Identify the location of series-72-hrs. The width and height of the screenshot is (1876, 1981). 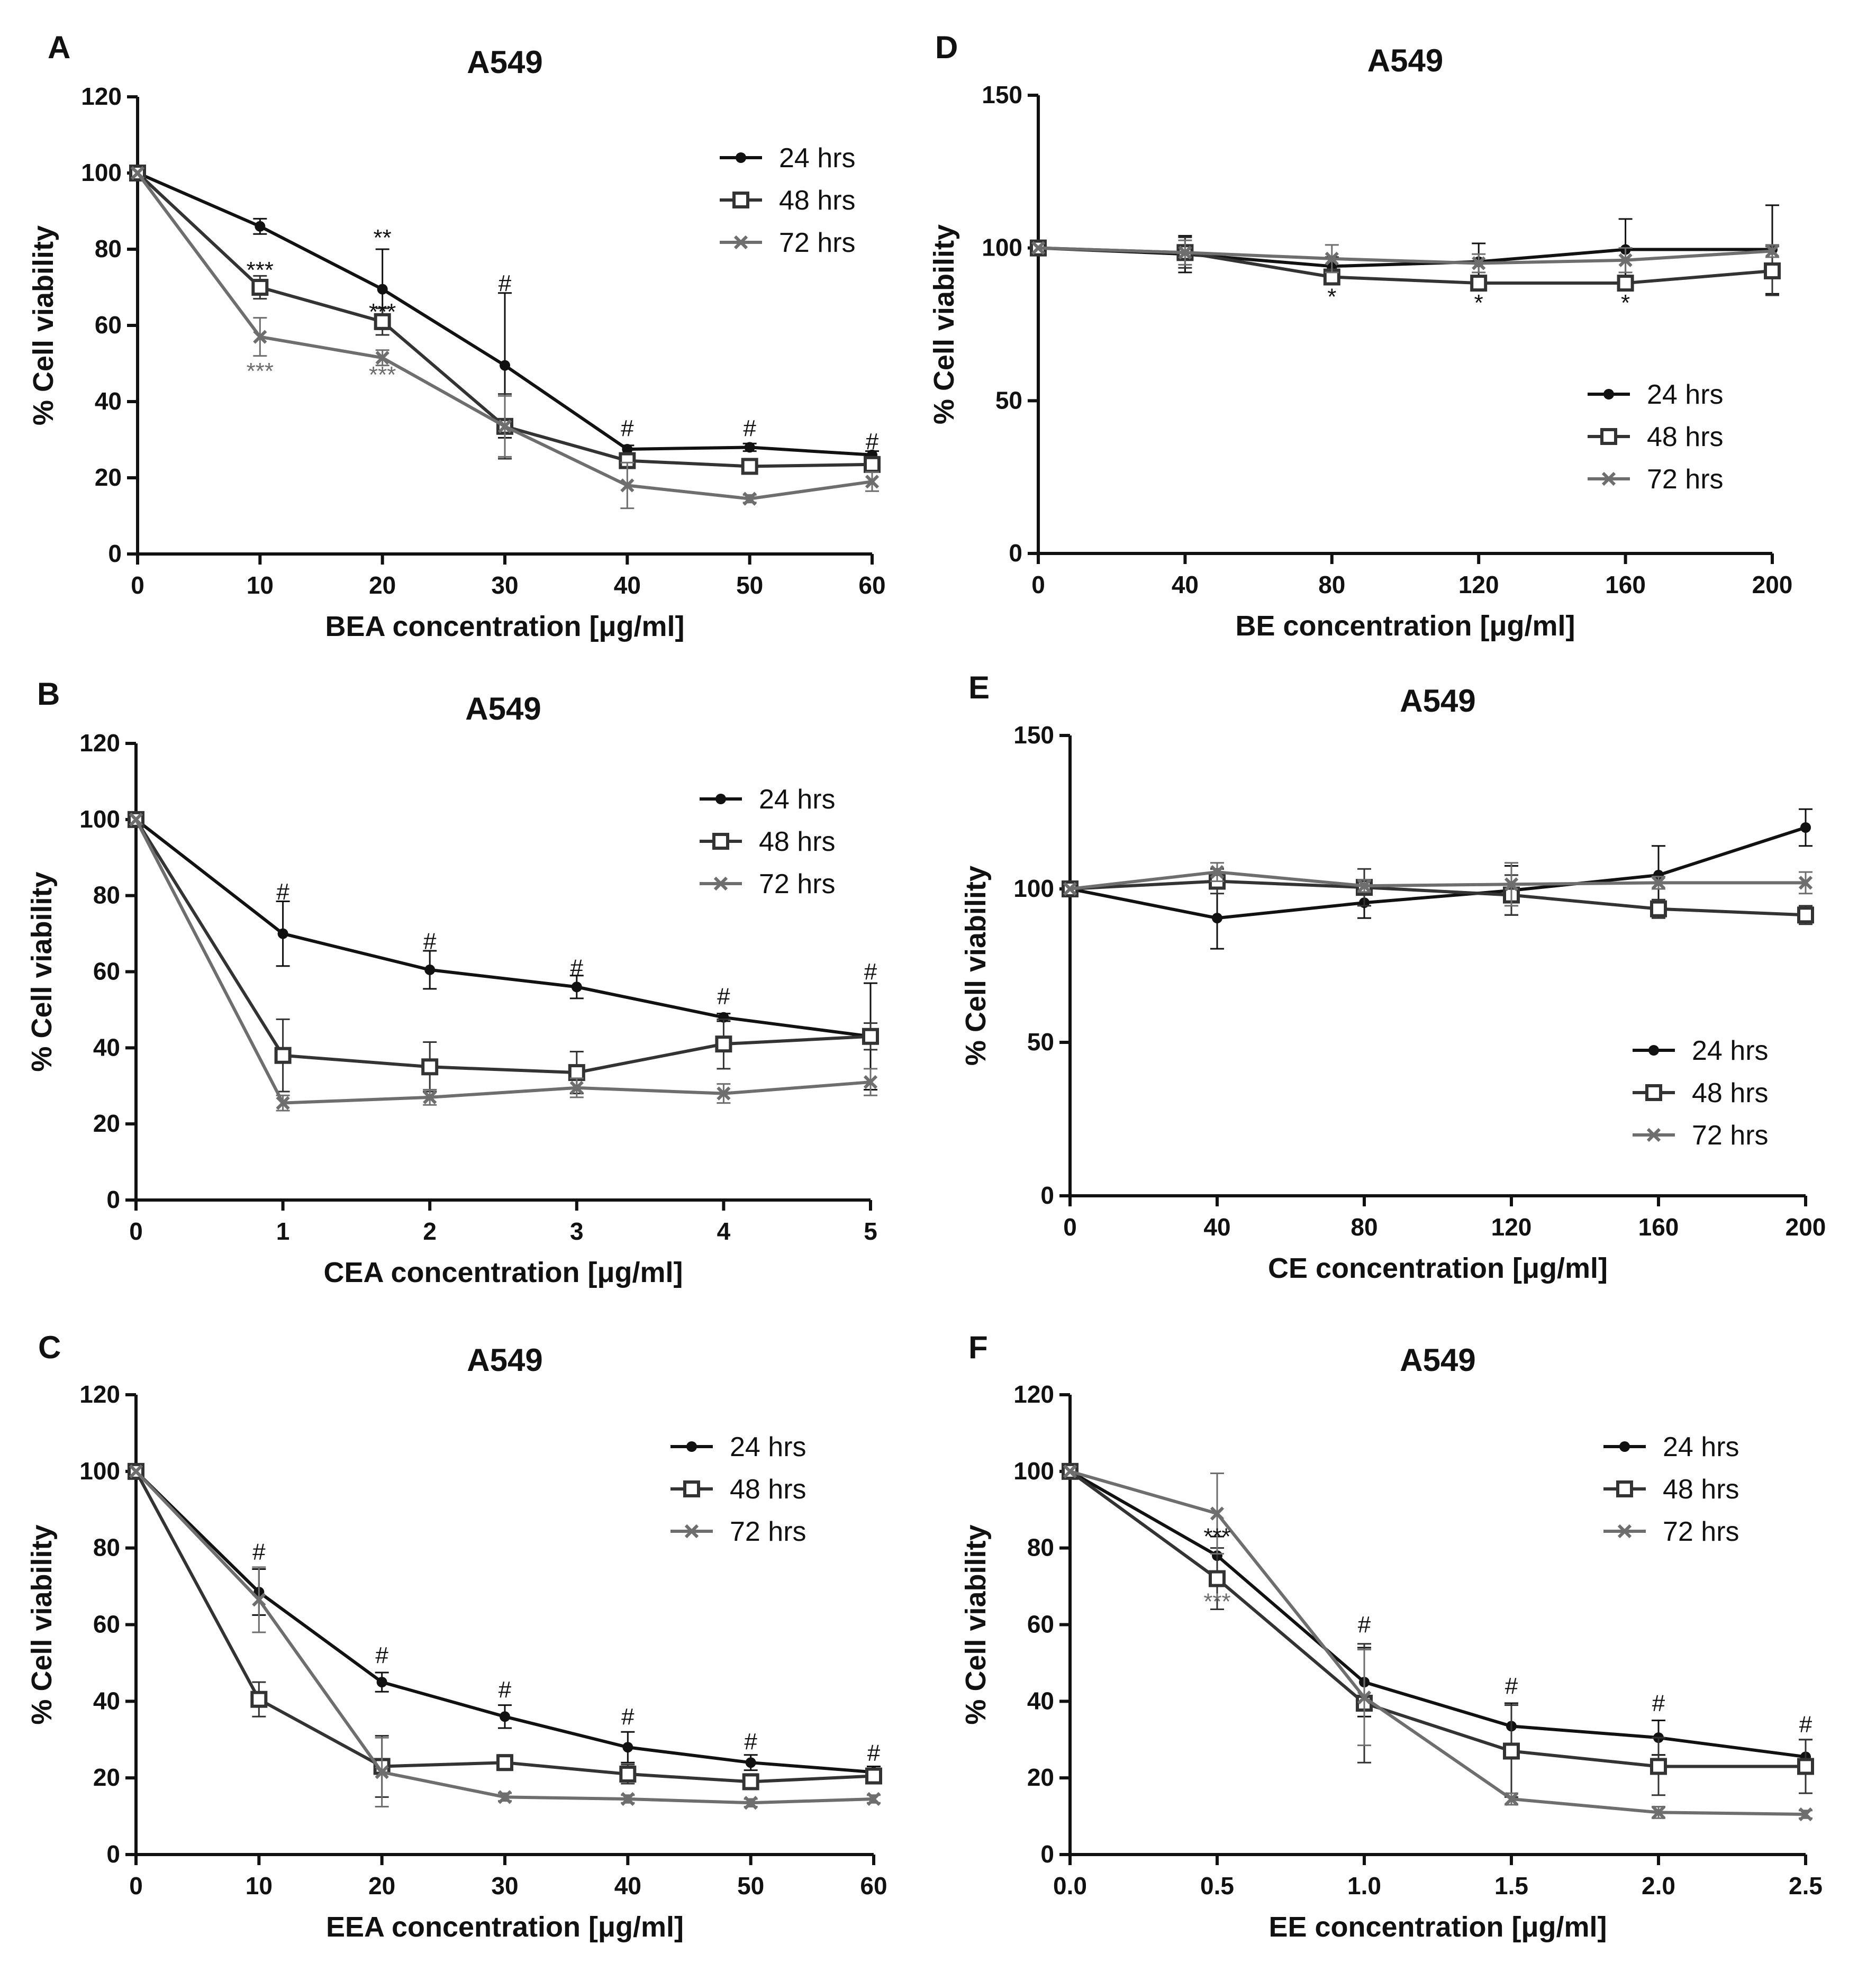
(1438, 1643).